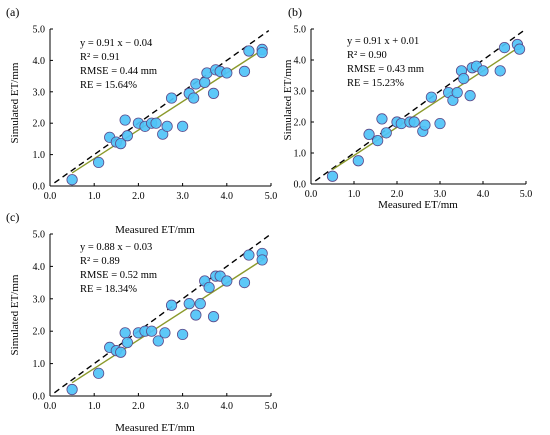 This screenshot has width=550, height=435. Describe the element at coordinates (385, 69) in the screenshot. I see `rmse: RMSE = 0.43 mm` at that location.